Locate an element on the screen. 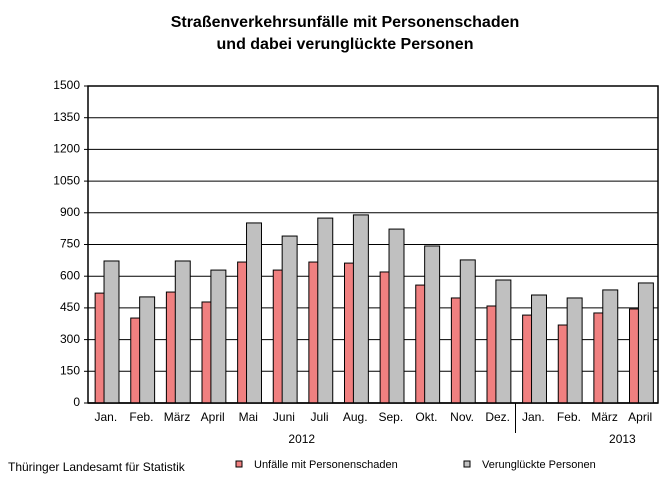 The image size is (668, 479). x-tick-label: Nov. is located at coordinates (462, 417).